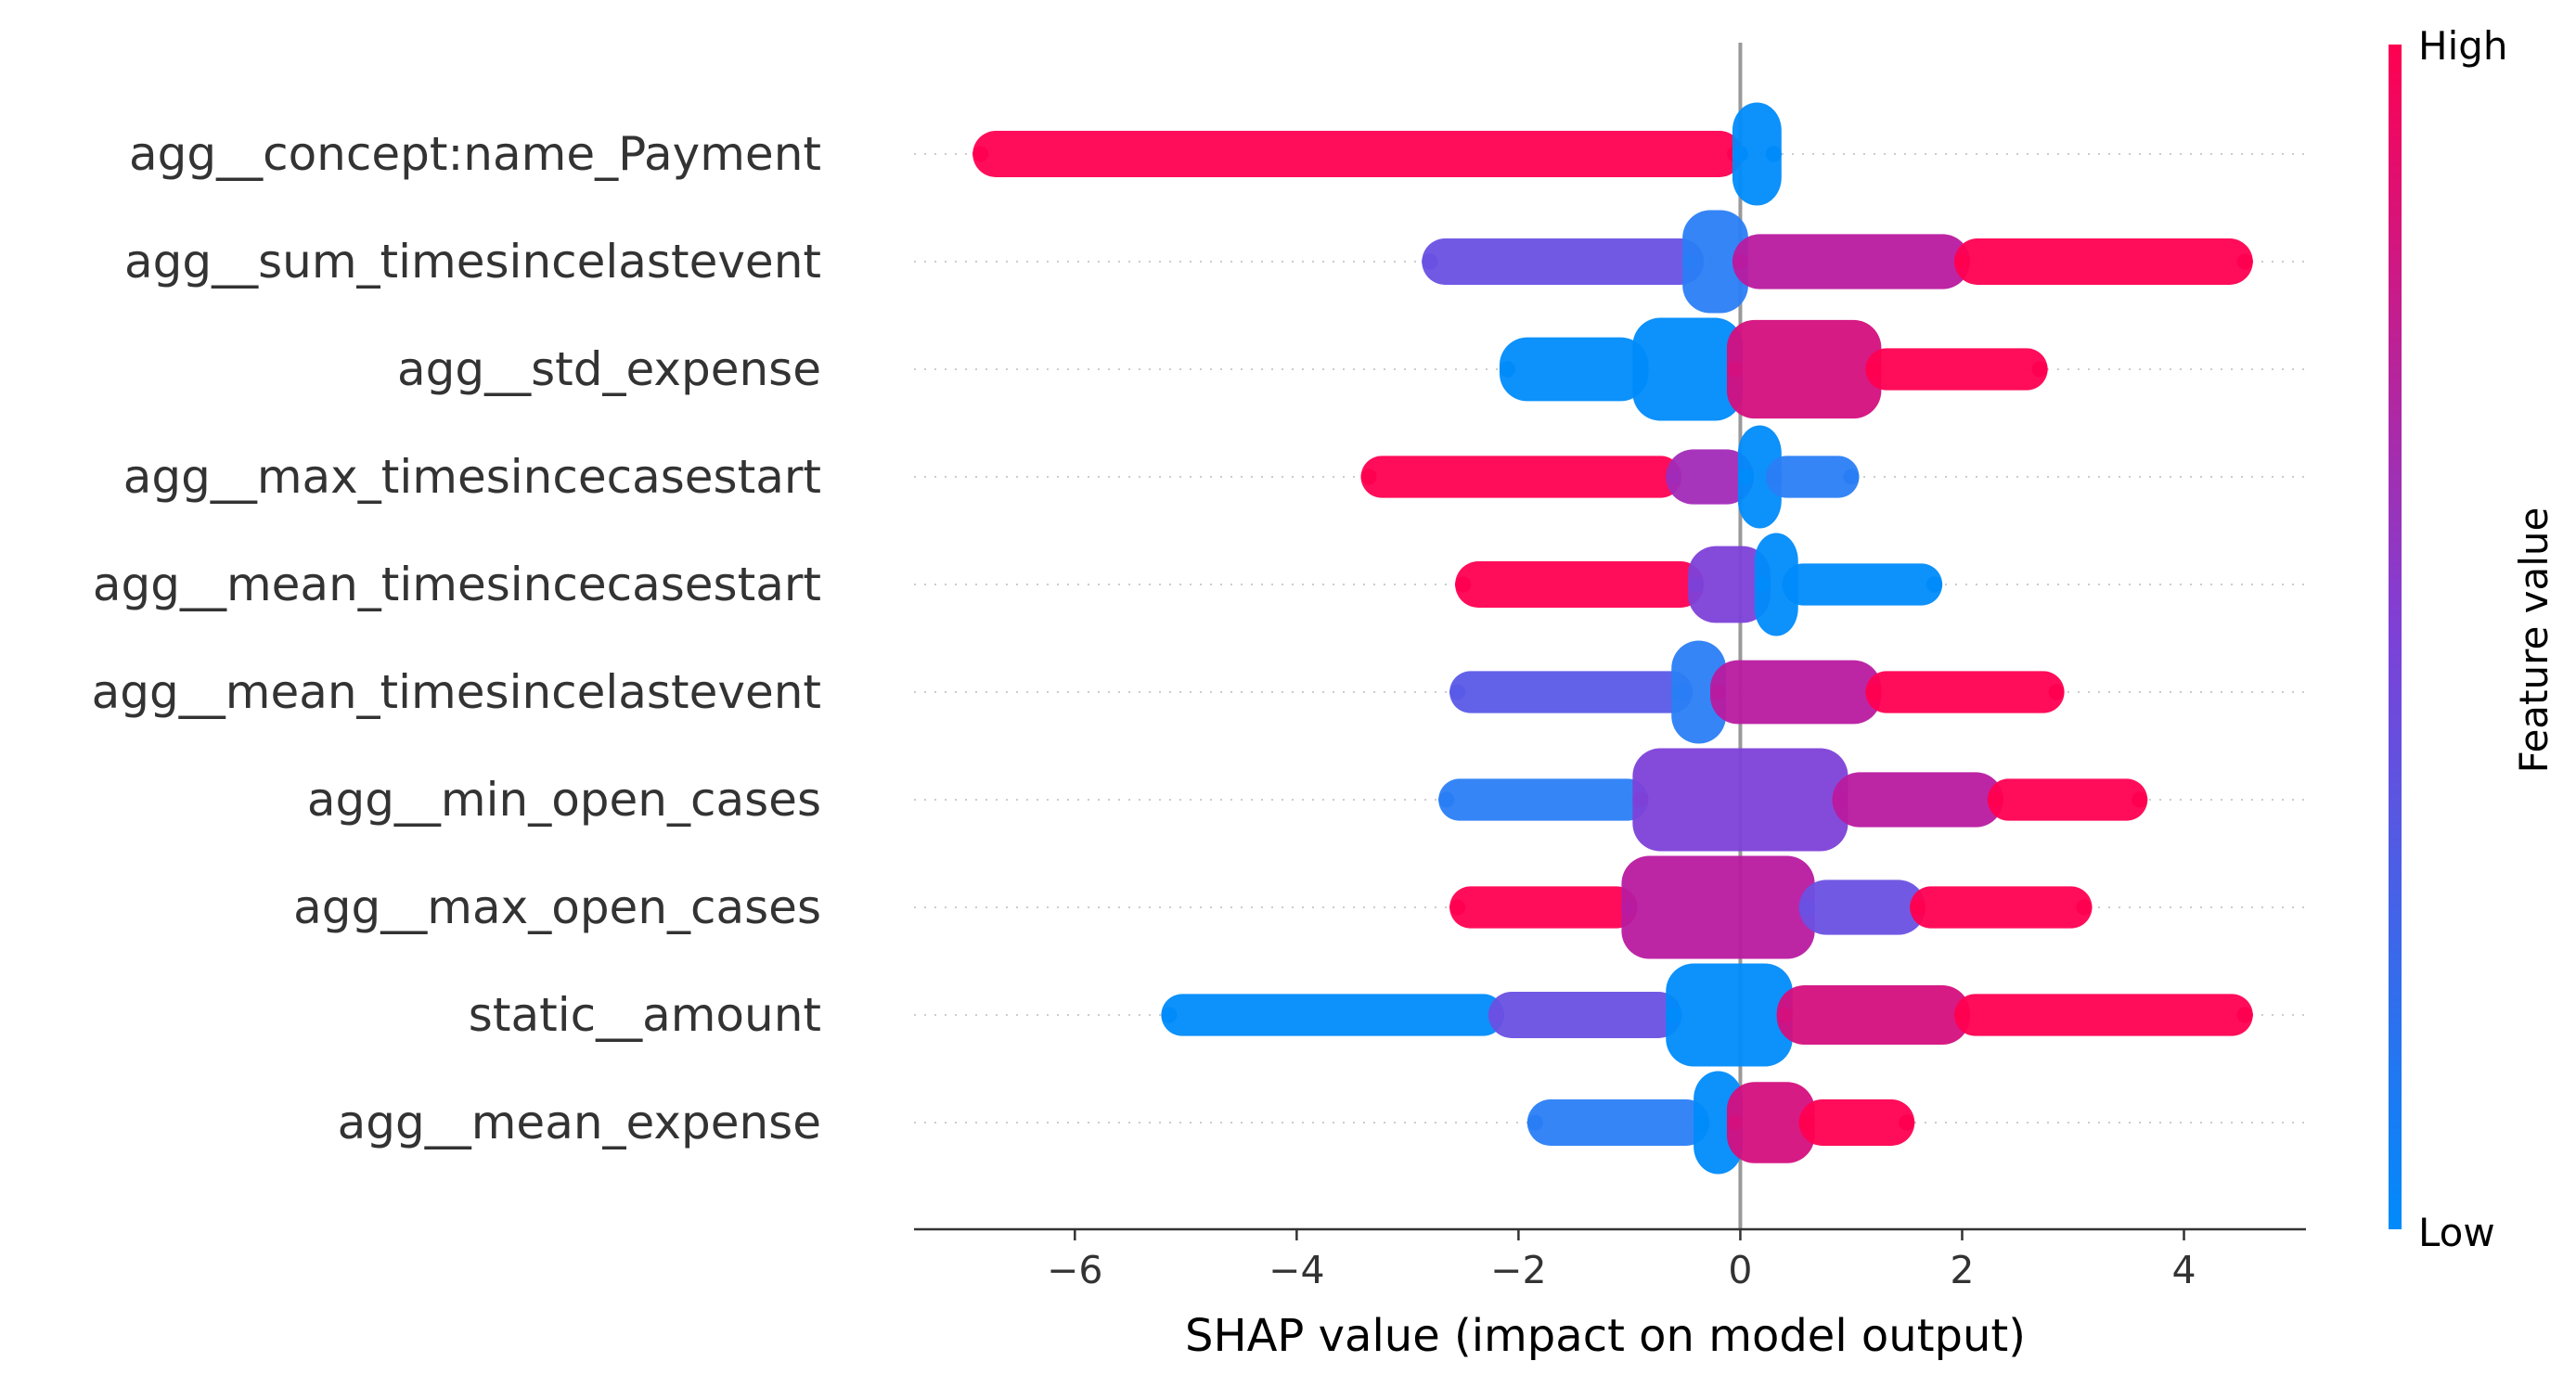 The height and width of the screenshot is (1387, 2576). I want to click on x-axis-title: SHAP value (impact on model output), so click(1605, 1336).